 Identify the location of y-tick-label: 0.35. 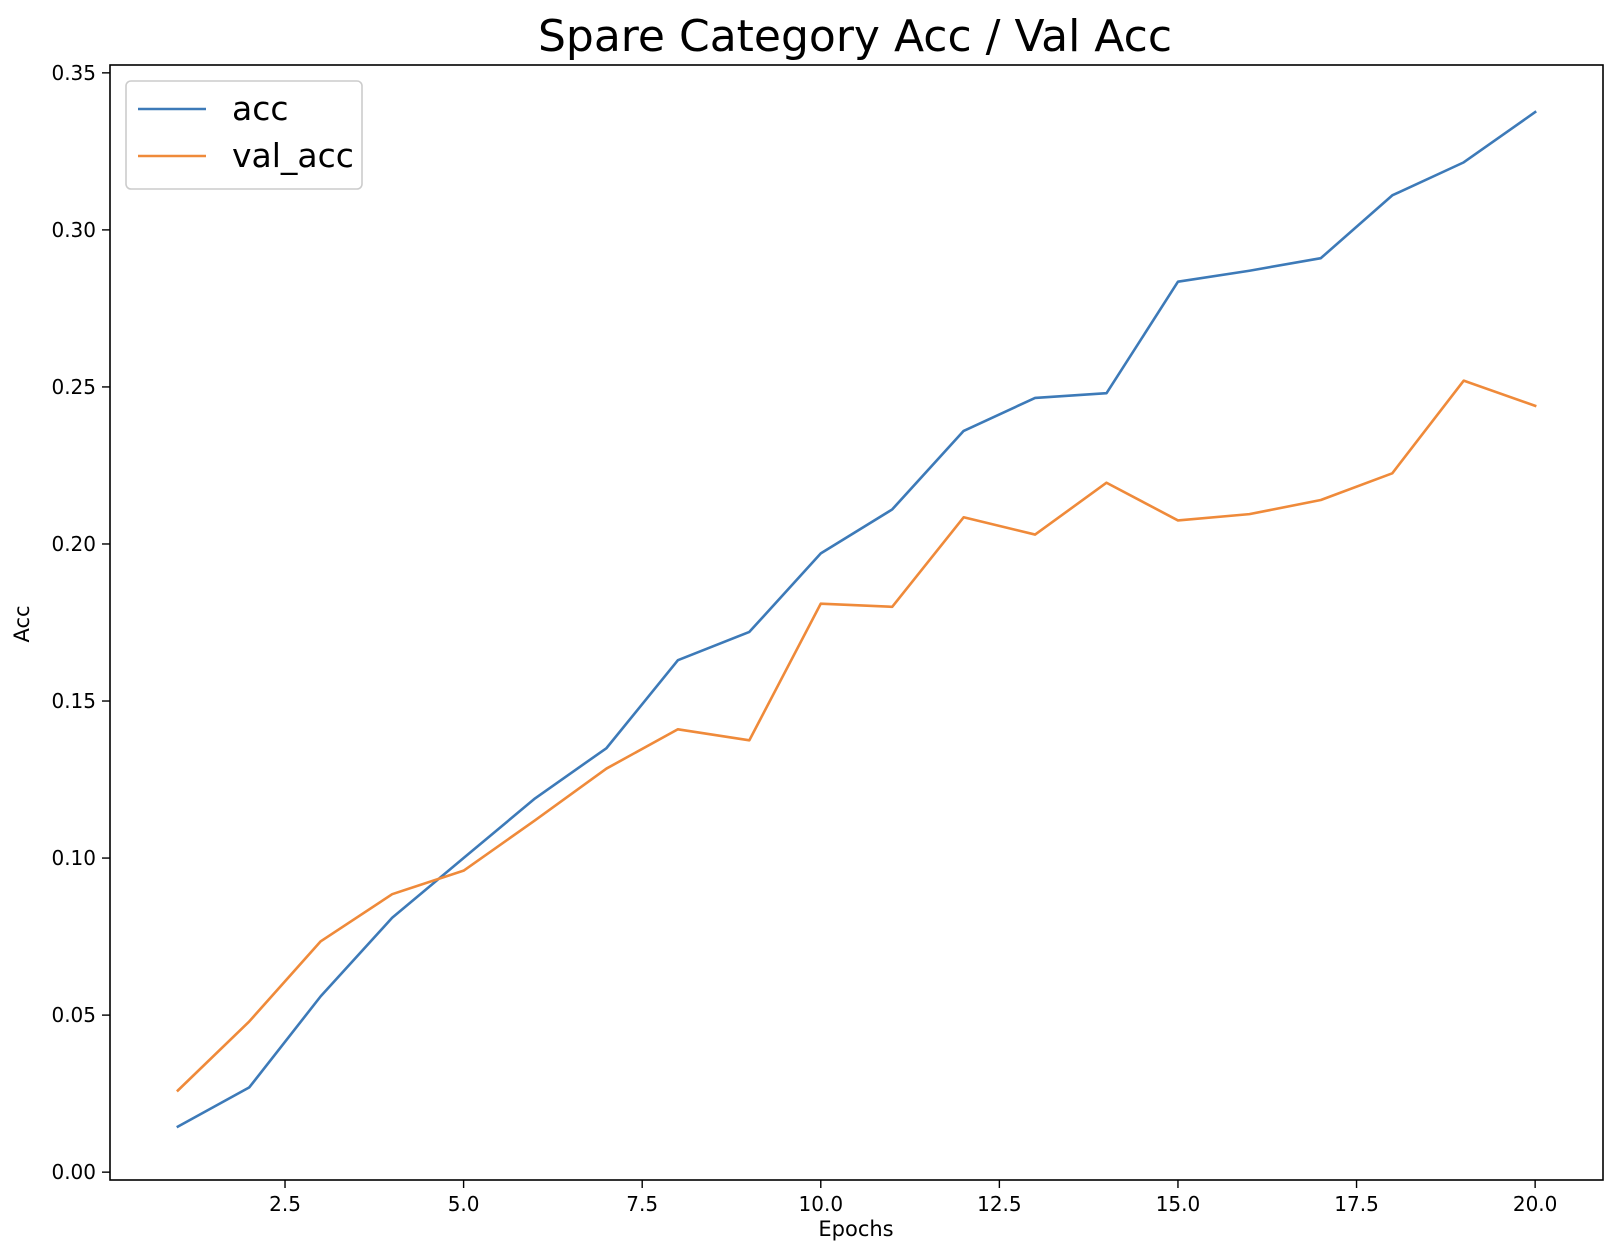
(73, 73).